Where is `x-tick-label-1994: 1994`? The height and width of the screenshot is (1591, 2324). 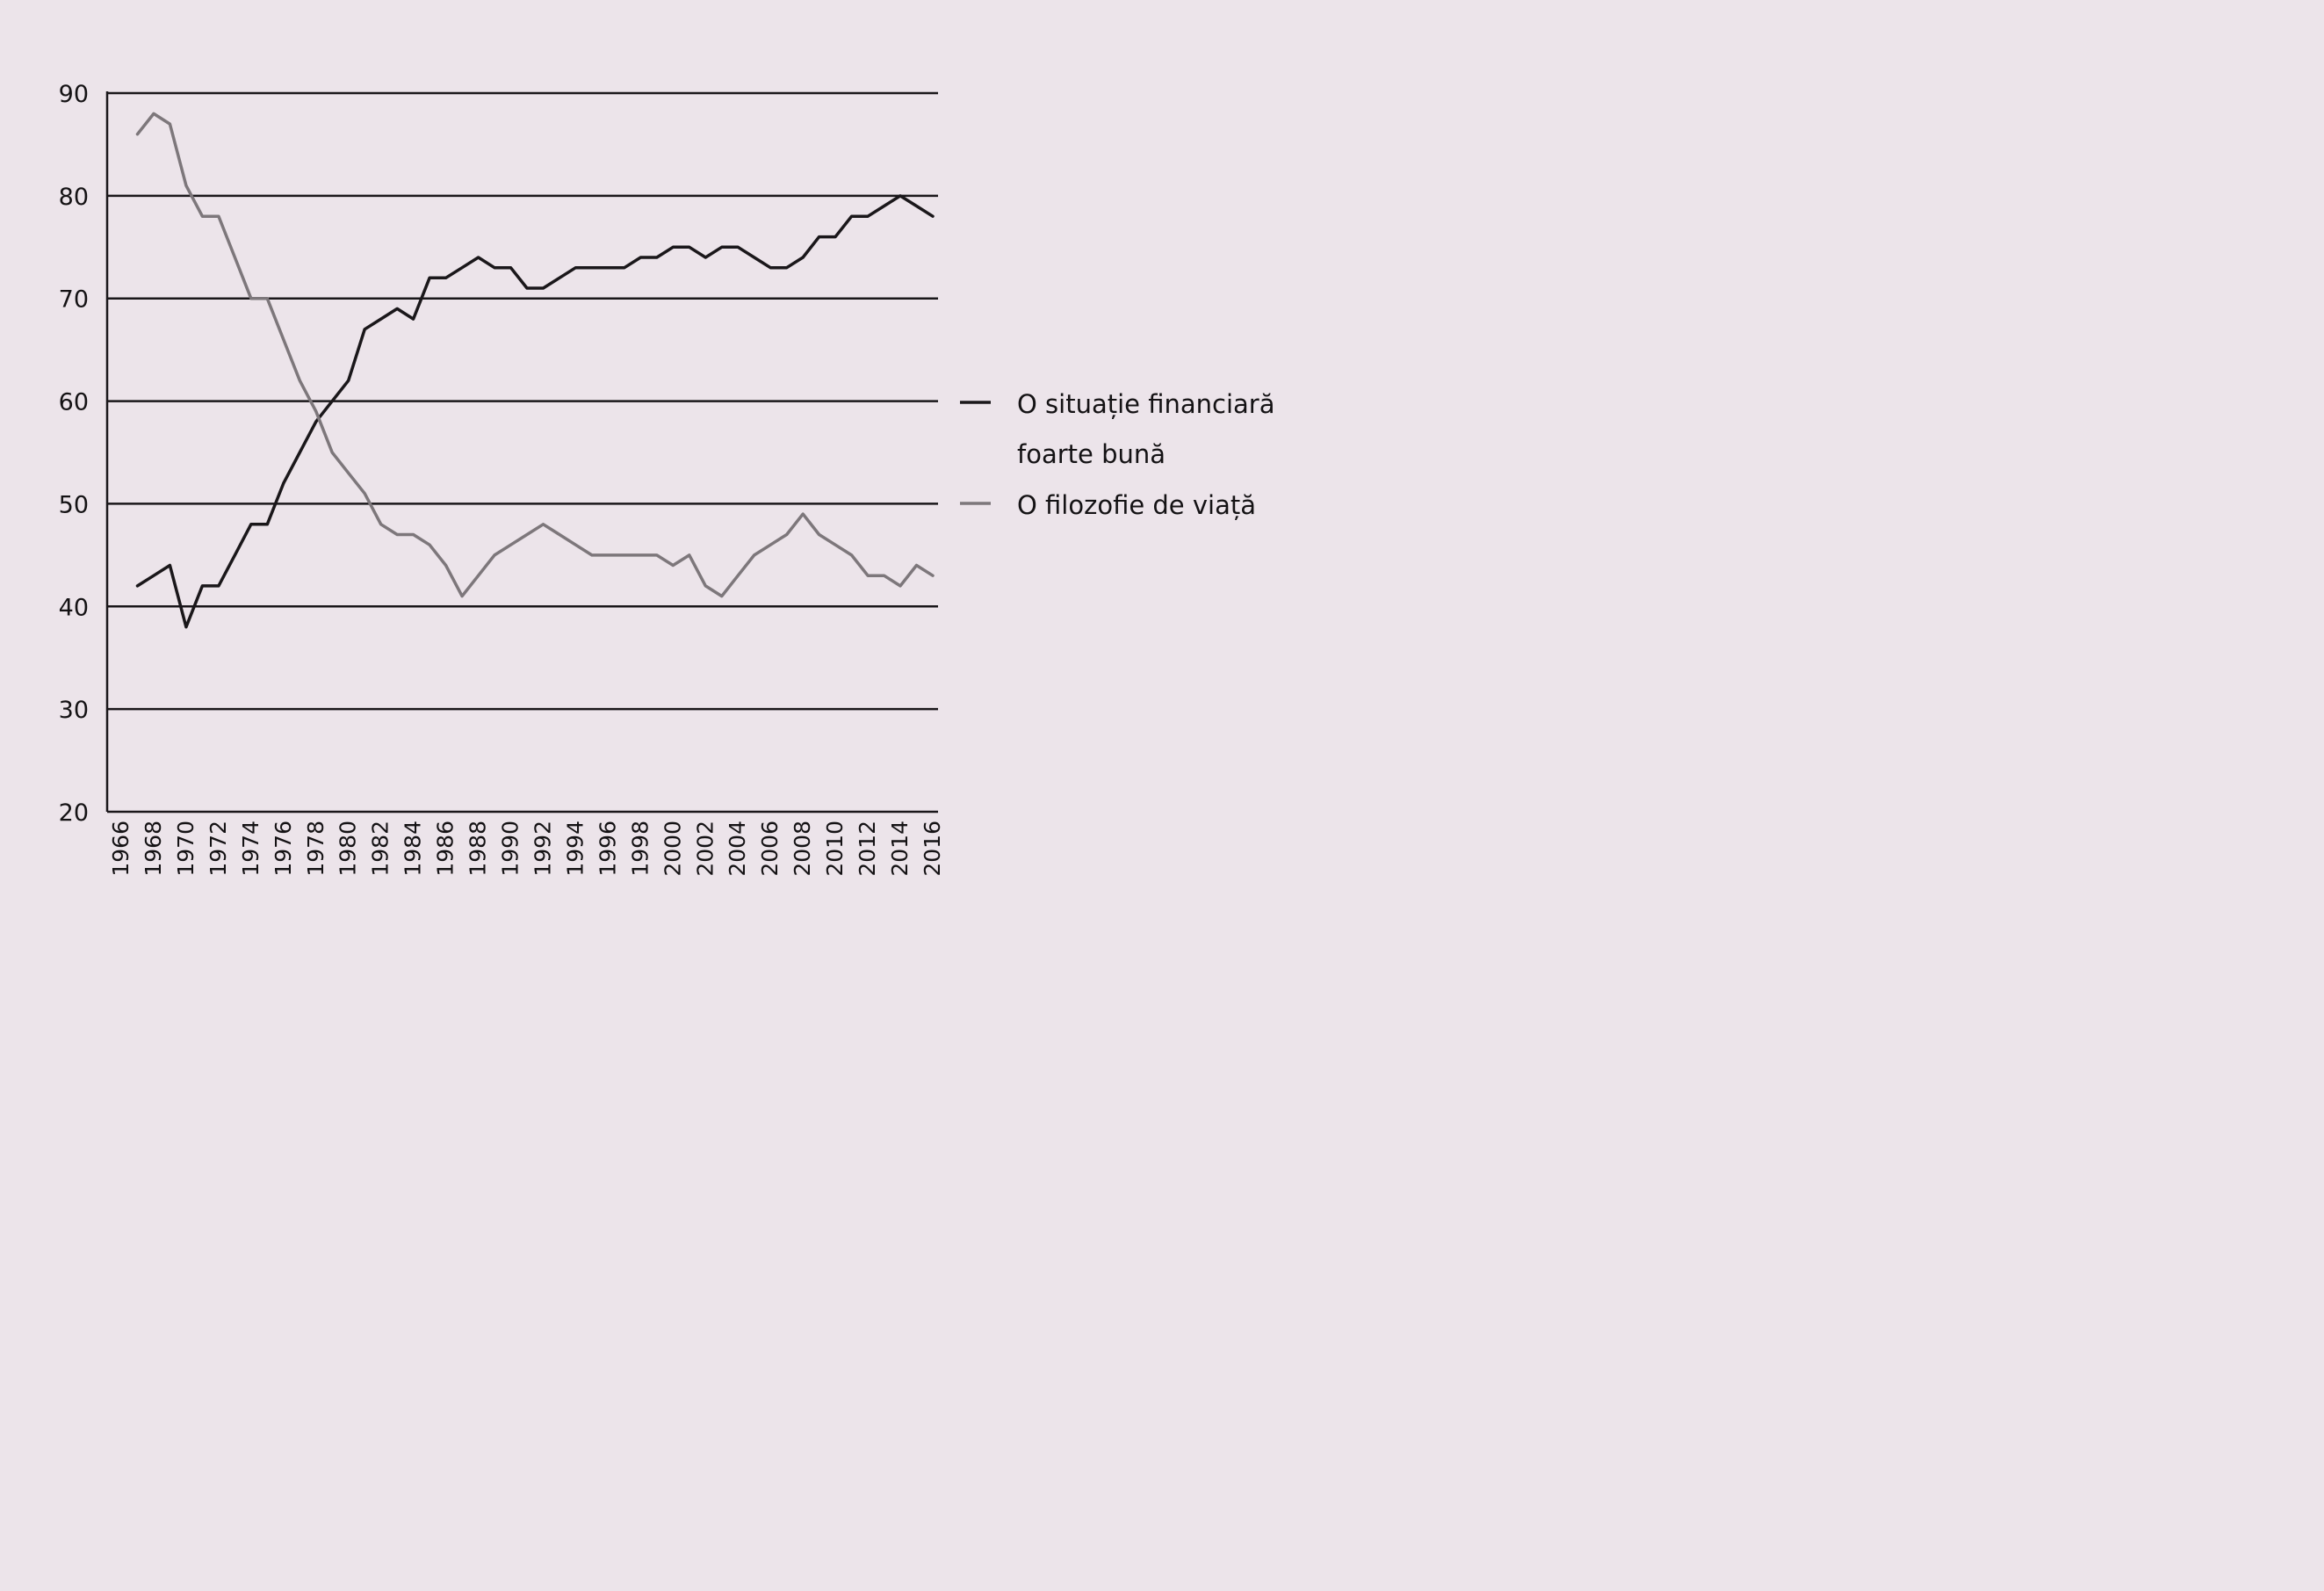 x-tick-label-1994: 1994 is located at coordinates (575, 849).